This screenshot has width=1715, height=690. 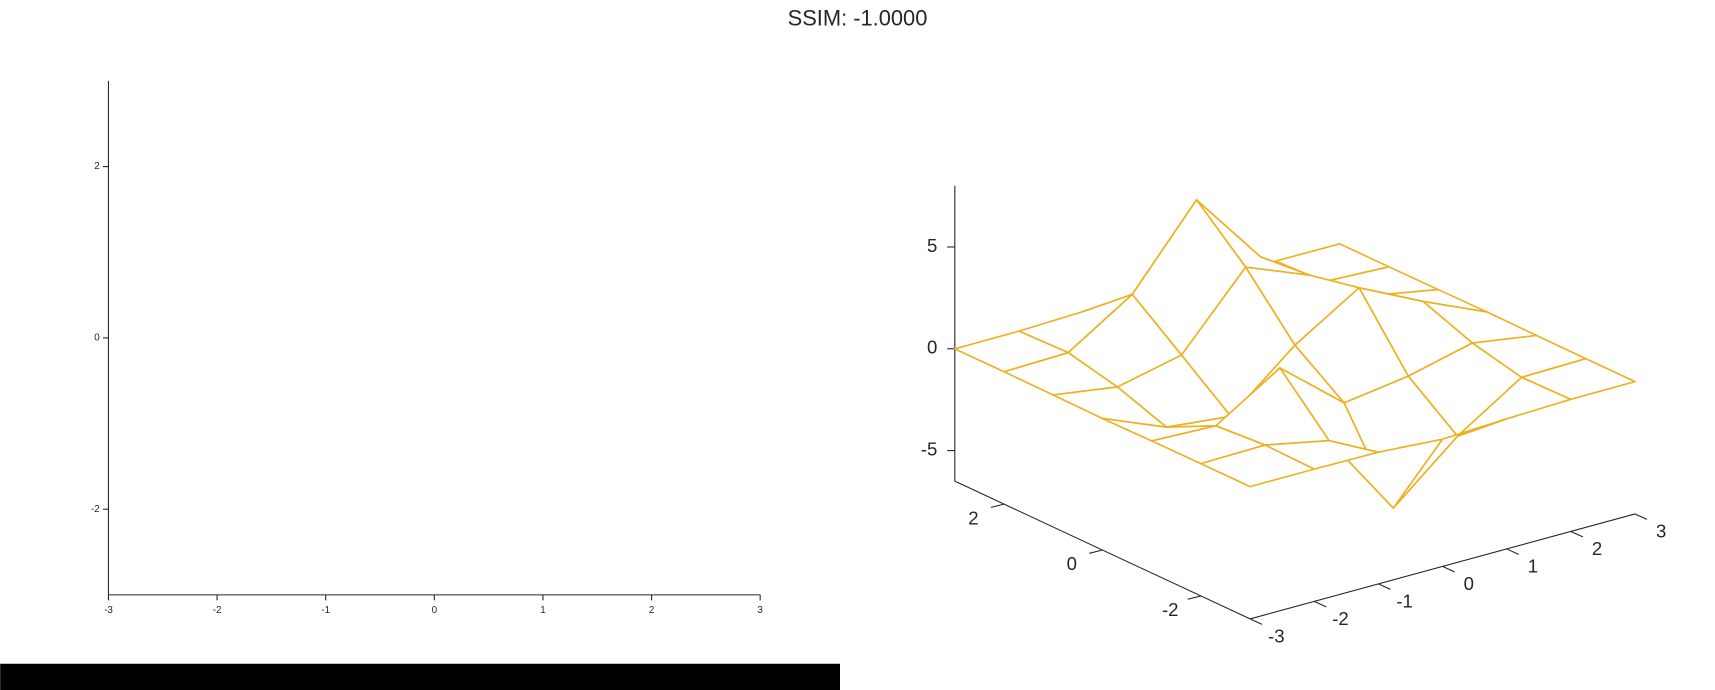 I want to click on z-tick-label: 5, so click(x=932, y=245).